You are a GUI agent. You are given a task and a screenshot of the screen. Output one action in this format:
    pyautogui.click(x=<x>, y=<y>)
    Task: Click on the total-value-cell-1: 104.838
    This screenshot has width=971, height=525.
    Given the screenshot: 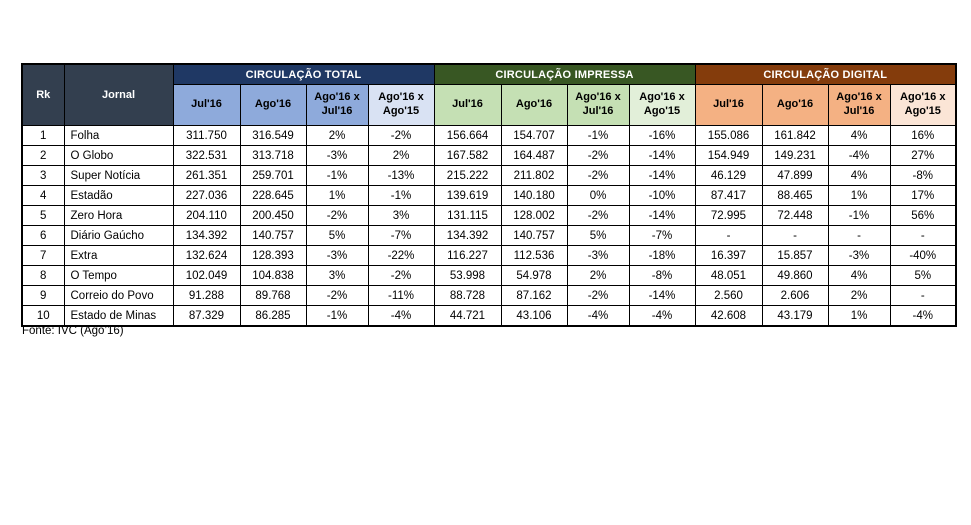 What is the action you would take?
    pyautogui.click(x=273, y=275)
    